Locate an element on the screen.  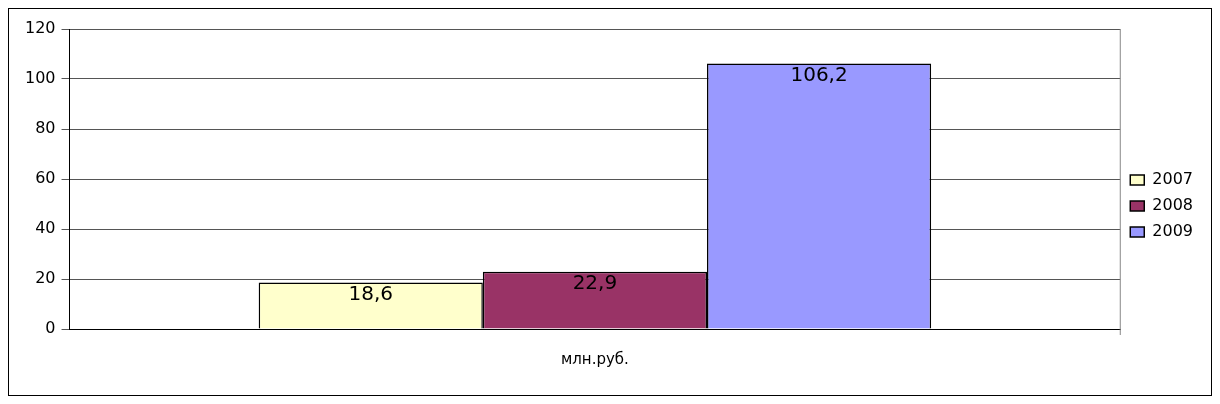
y-tick-label: 60 is located at coordinates (45, 178).